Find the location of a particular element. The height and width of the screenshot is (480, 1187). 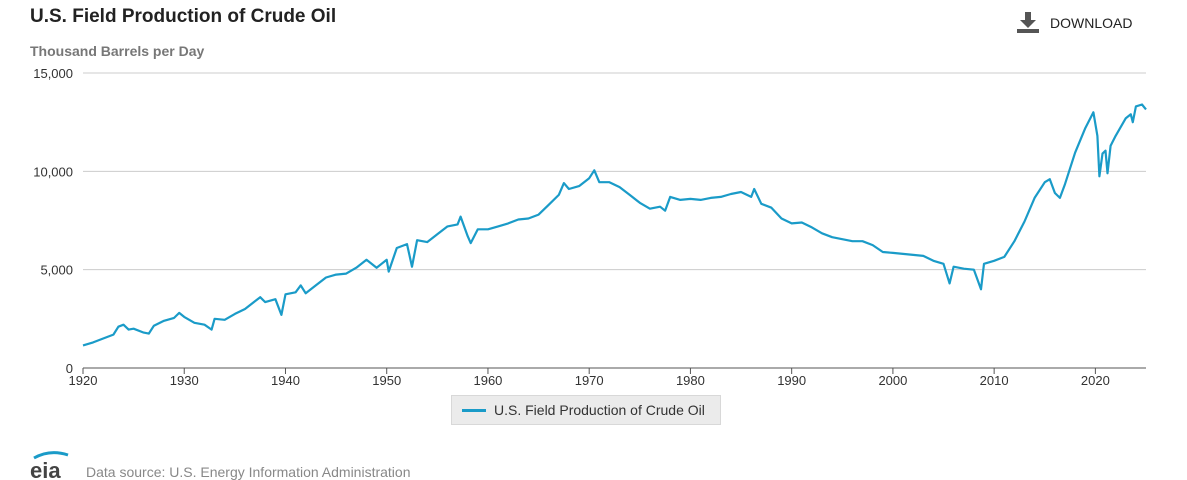

x-tick-label: 1990 is located at coordinates (791, 380).